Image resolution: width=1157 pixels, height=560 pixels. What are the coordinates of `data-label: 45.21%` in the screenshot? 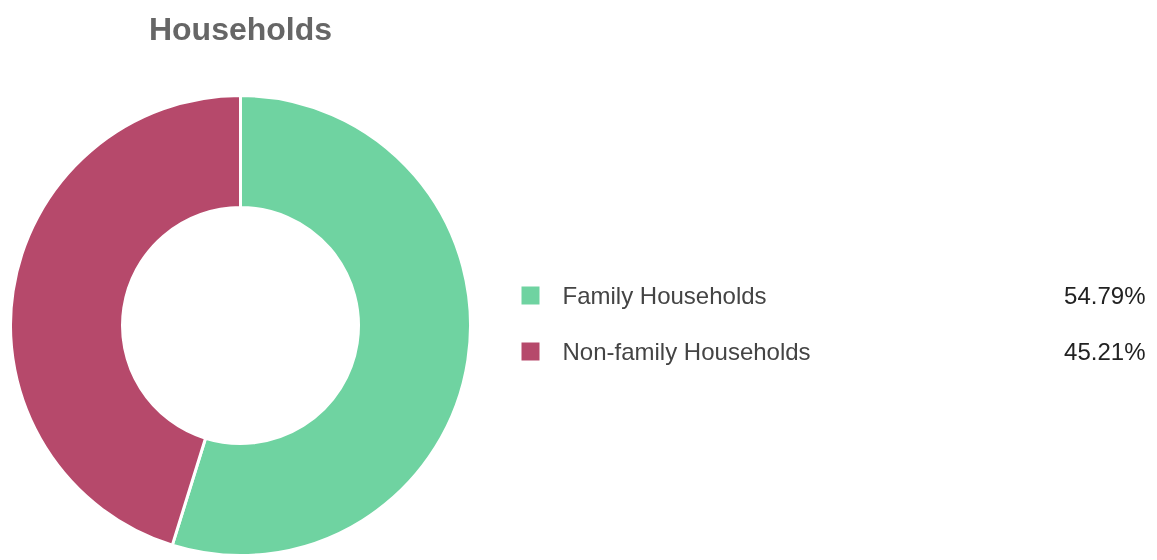 It's located at (1105, 351).